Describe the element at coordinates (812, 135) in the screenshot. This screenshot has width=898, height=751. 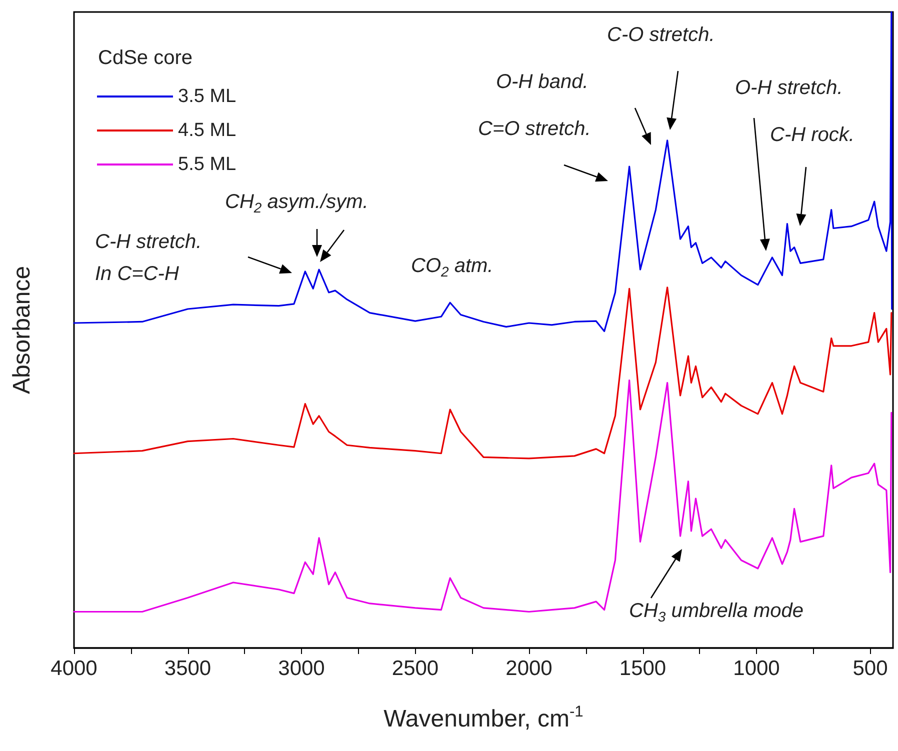
I see `annotation: C-H rock.` at that location.